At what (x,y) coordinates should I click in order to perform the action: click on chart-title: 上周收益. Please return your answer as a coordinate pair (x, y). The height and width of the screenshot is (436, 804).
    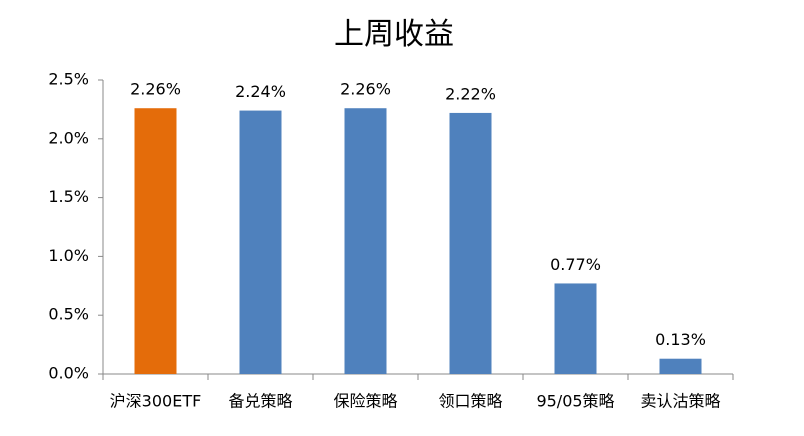
    Looking at the image, I should click on (394, 34).